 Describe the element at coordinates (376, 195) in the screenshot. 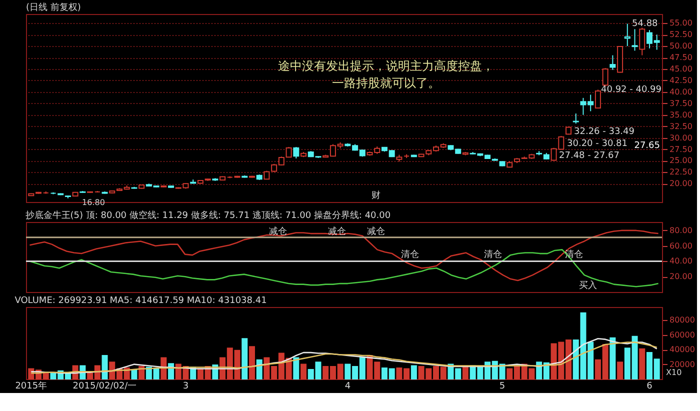

I see `annotation: 财` at that location.